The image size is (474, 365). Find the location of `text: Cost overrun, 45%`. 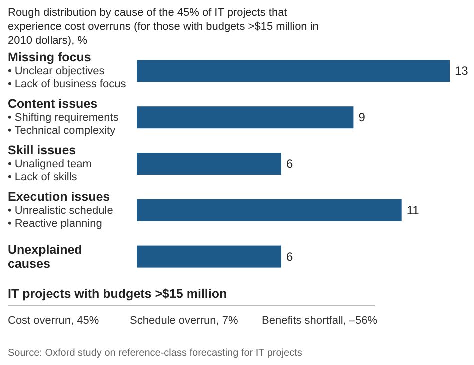

text: Cost overrun, 45% is located at coordinates (54, 321).